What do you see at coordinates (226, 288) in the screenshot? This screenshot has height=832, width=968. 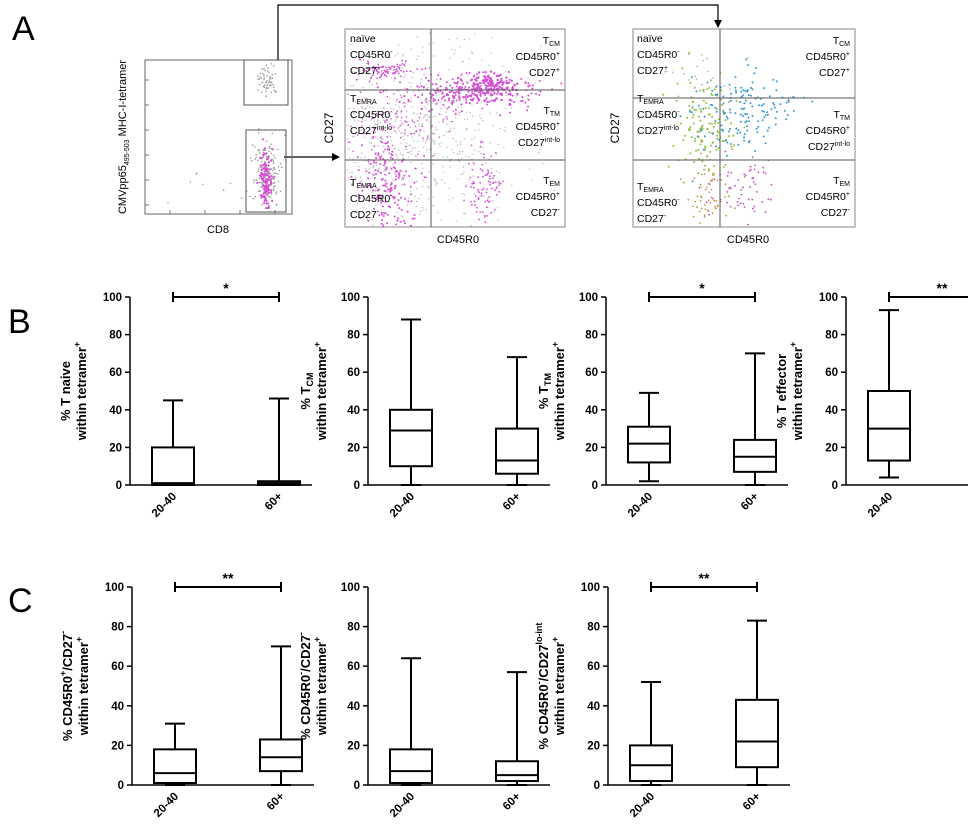 I see `significance-marker: *` at bounding box center [226, 288].